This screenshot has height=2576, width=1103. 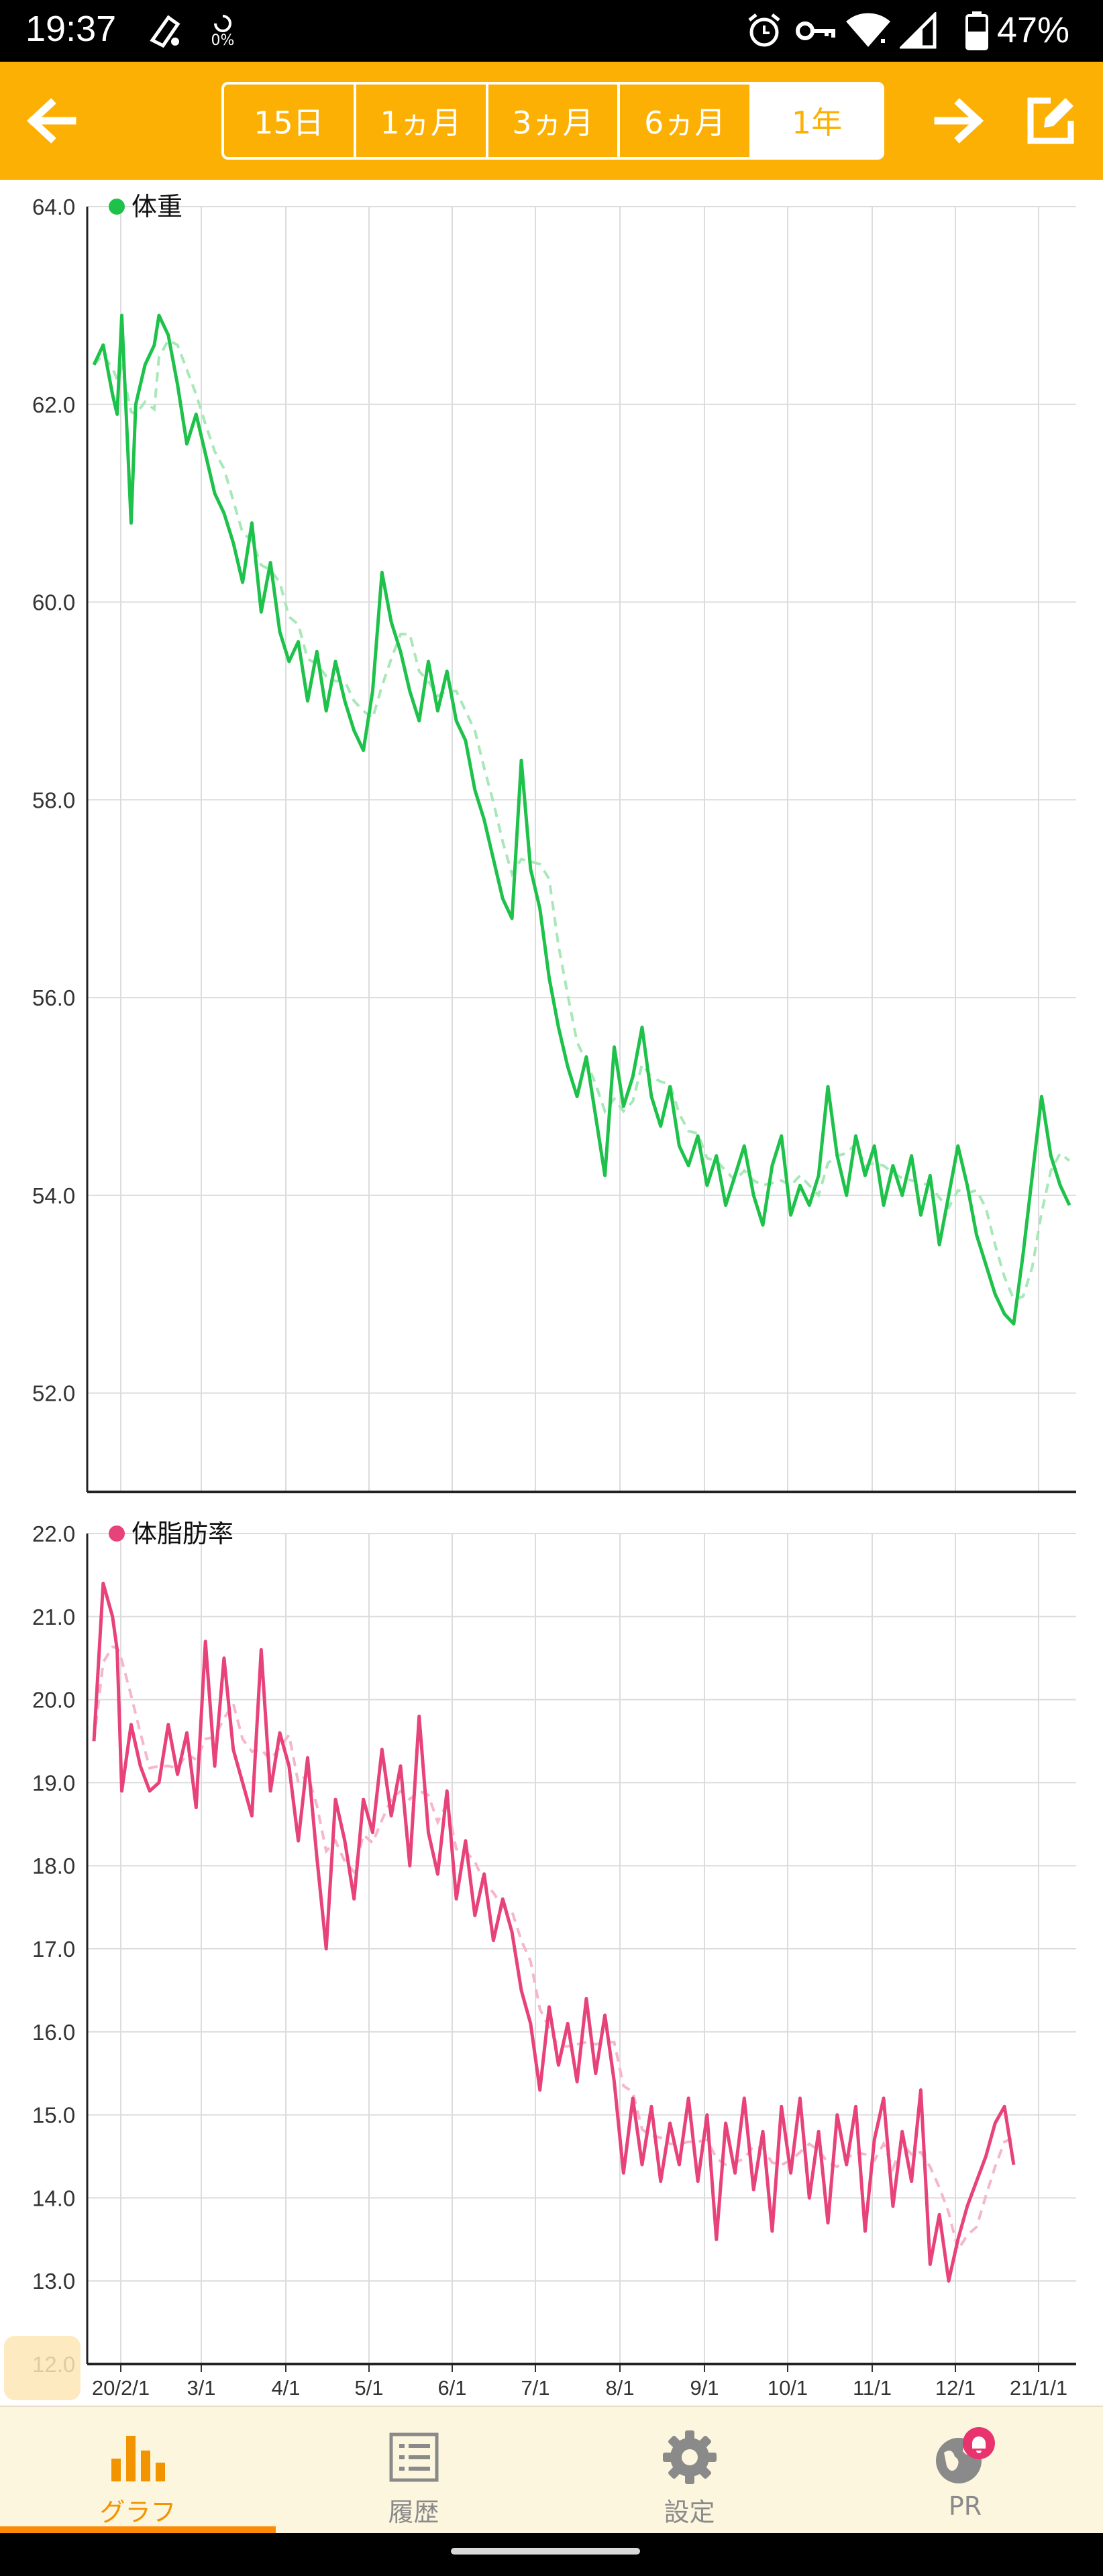 What do you see at coordinates (816, 31) in the screenshot?
I see `key-icon` at bounding box center [816, 31].